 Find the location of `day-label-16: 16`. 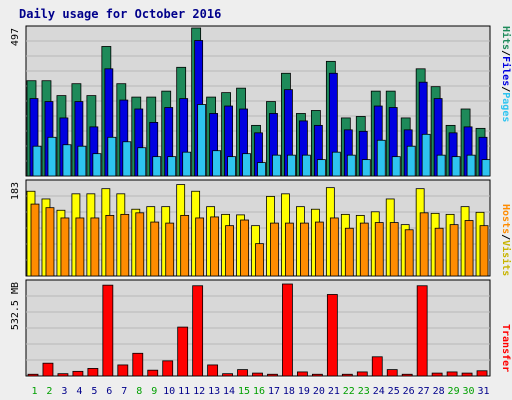

day-label-16: 16 is located at coordinates (259, 391).